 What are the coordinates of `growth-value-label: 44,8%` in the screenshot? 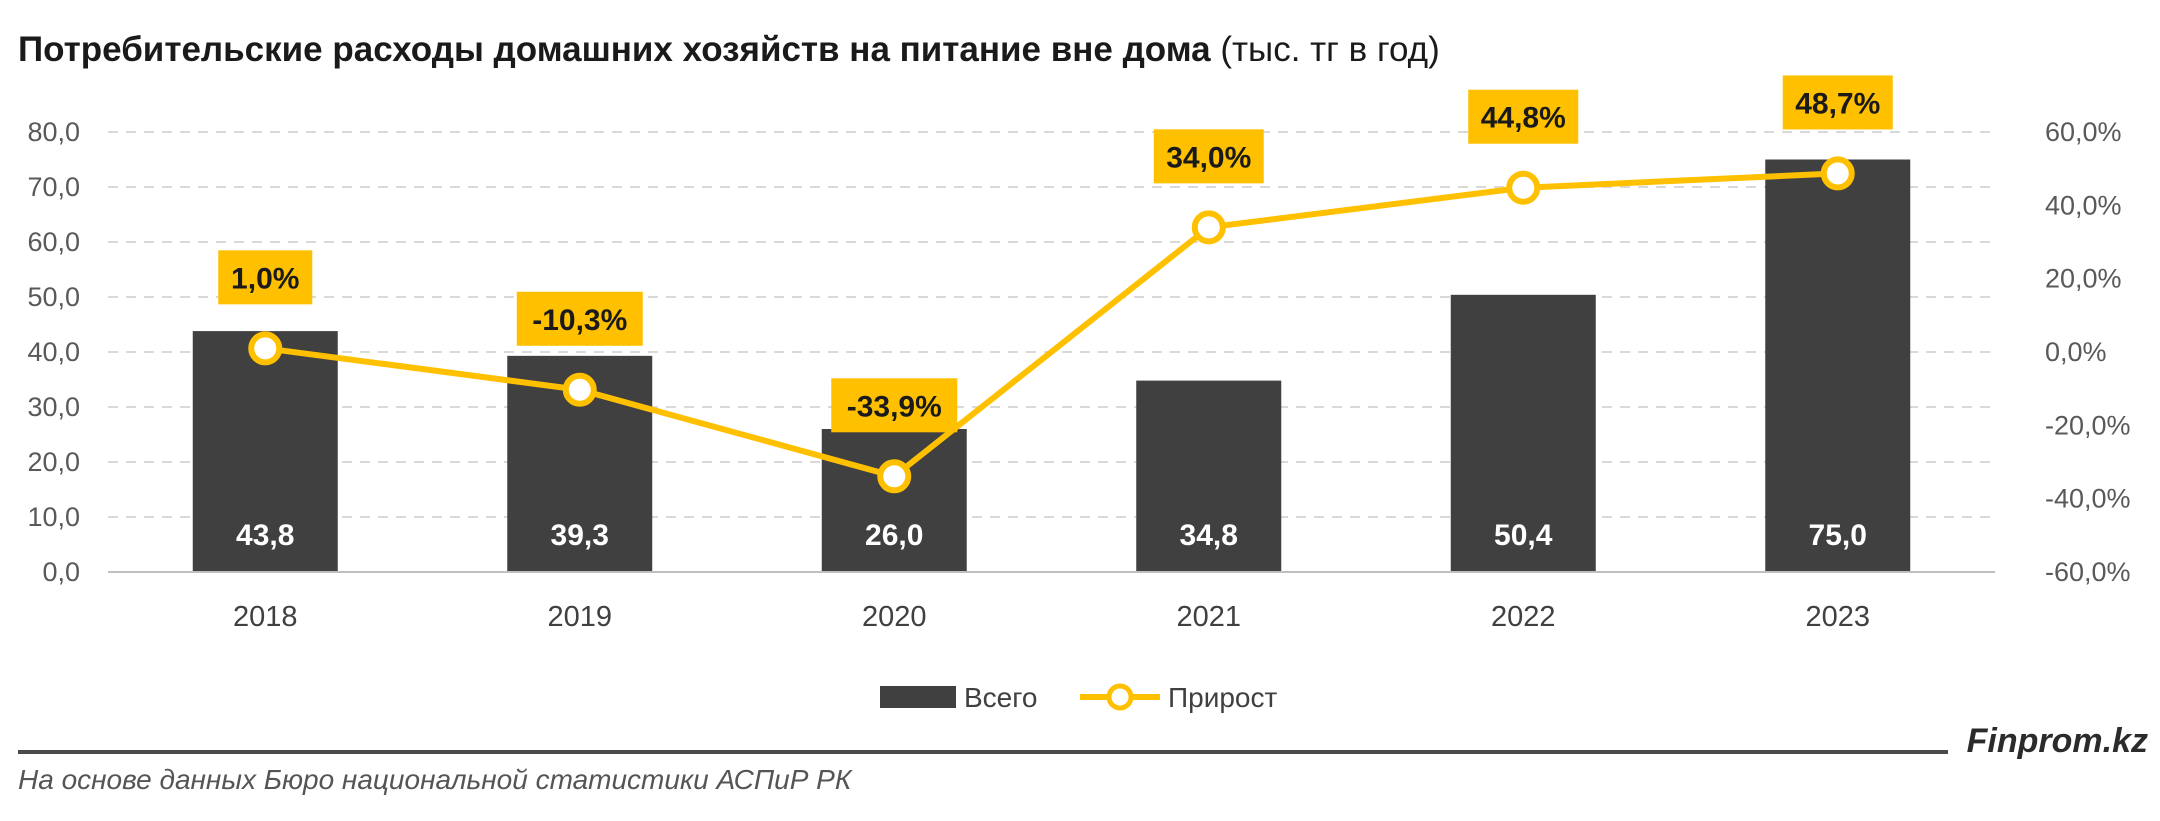 It's located at (1523, 118).